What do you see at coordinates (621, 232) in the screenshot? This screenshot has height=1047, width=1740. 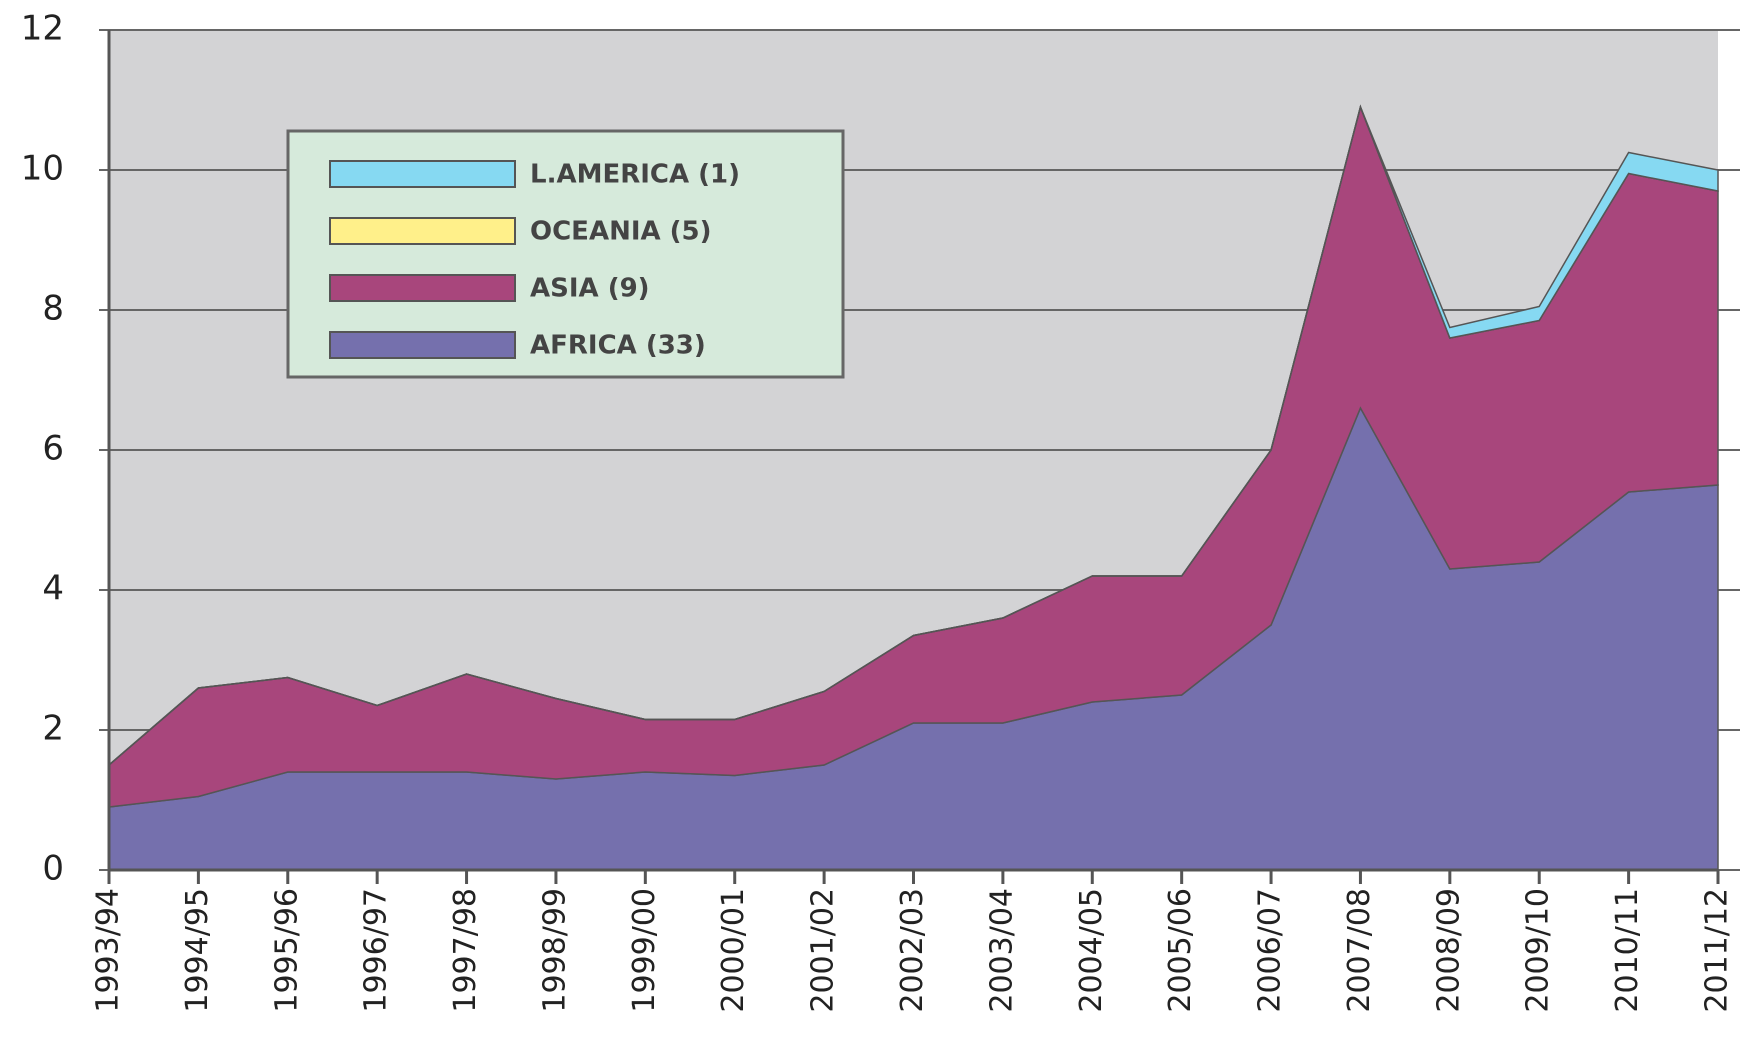 I see `legend-label: OCEANIA (5)` at bounding box center [621, 232].